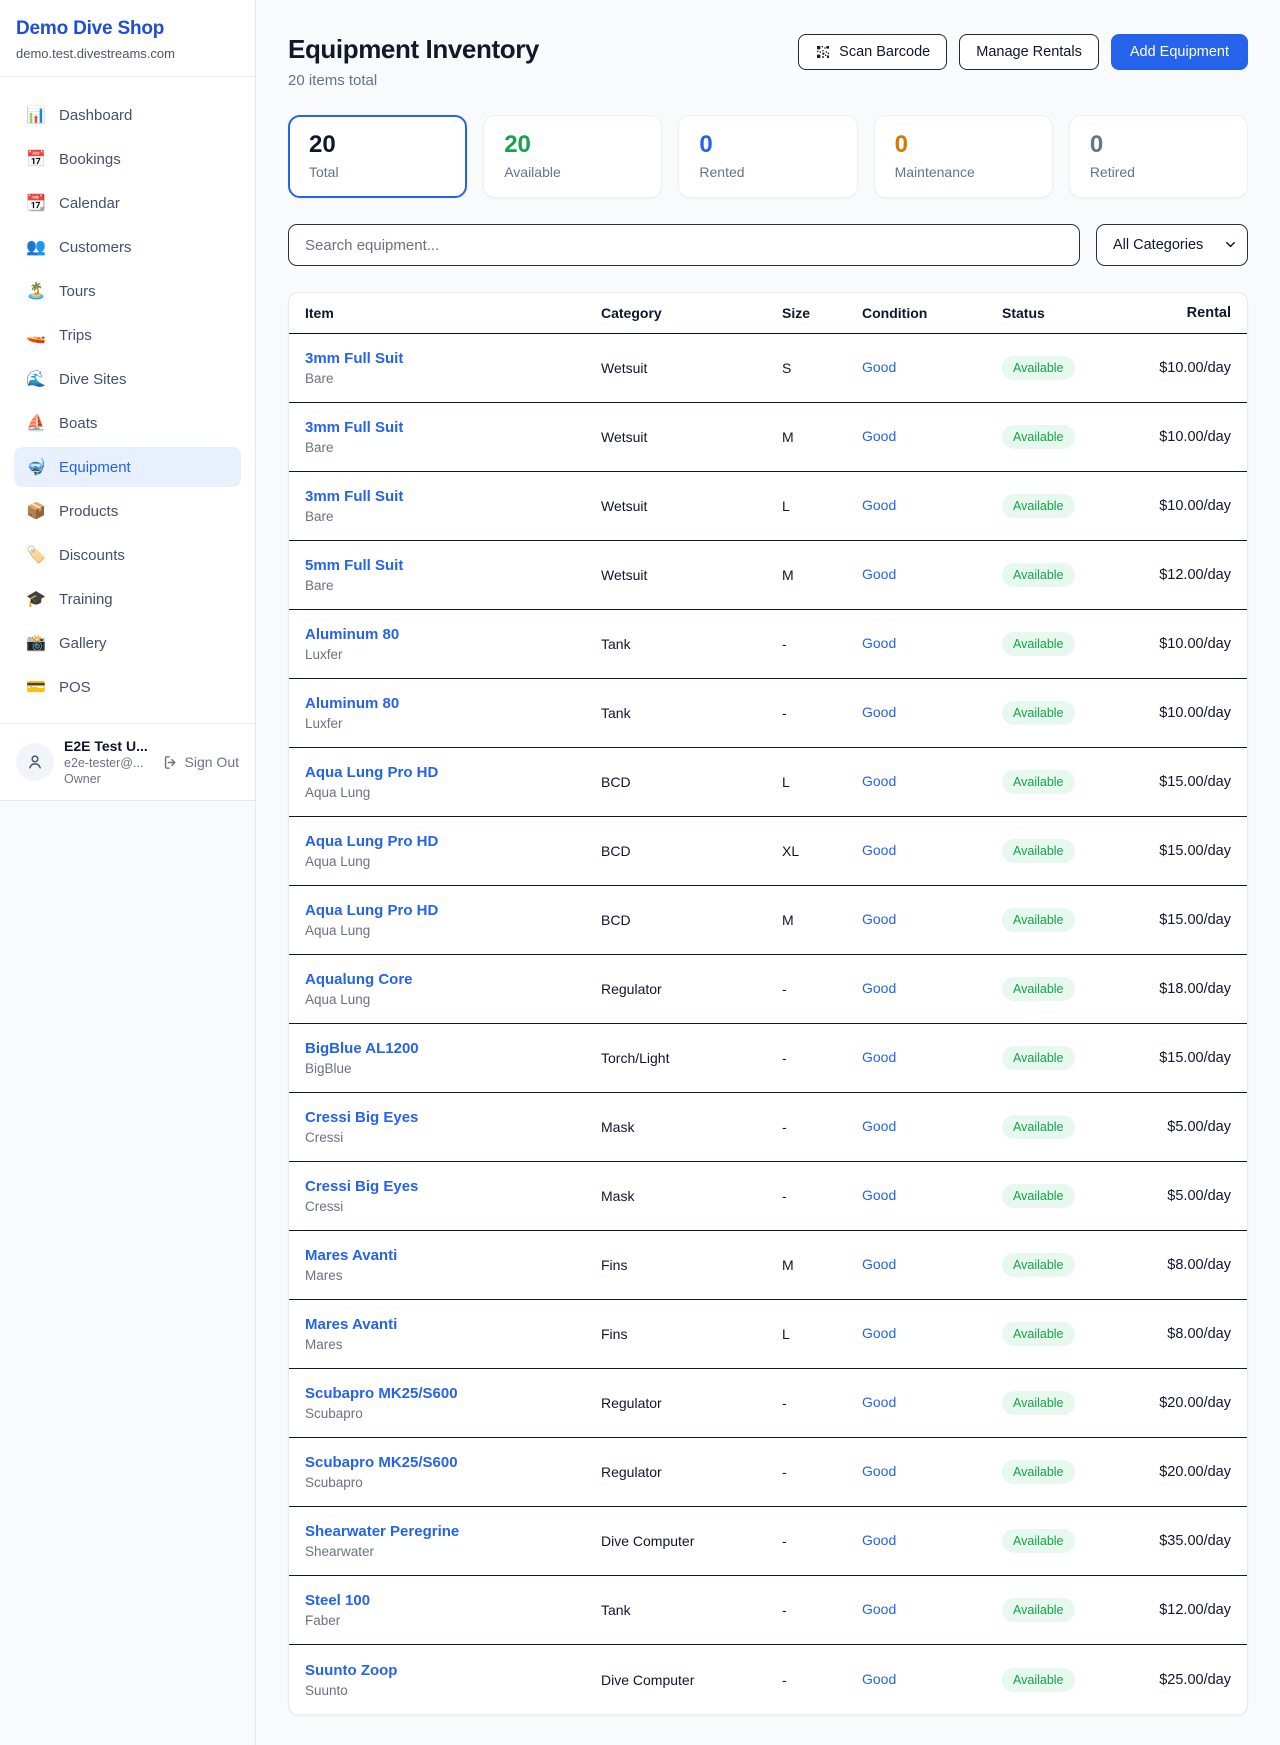 The image size is (1280, 1745). I want to click on category-select: All Categories, so click(1172, 245).